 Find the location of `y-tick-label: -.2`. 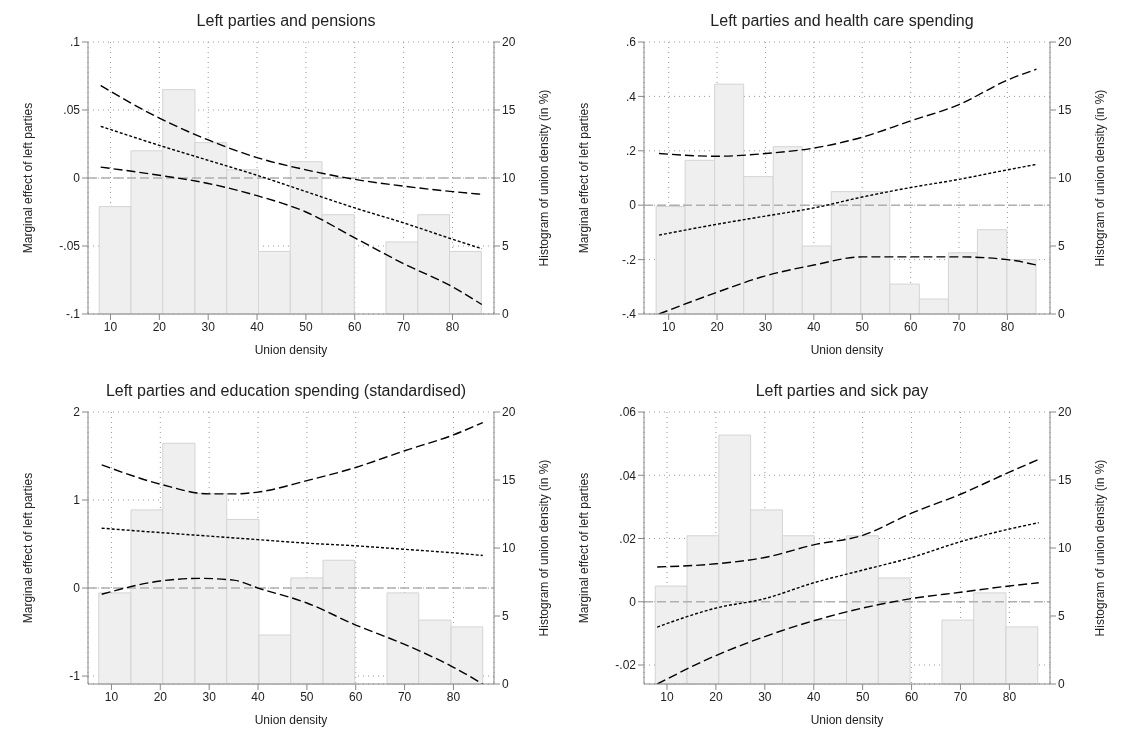

y-tick-label: -.2 is located at coordinates (629, 259).